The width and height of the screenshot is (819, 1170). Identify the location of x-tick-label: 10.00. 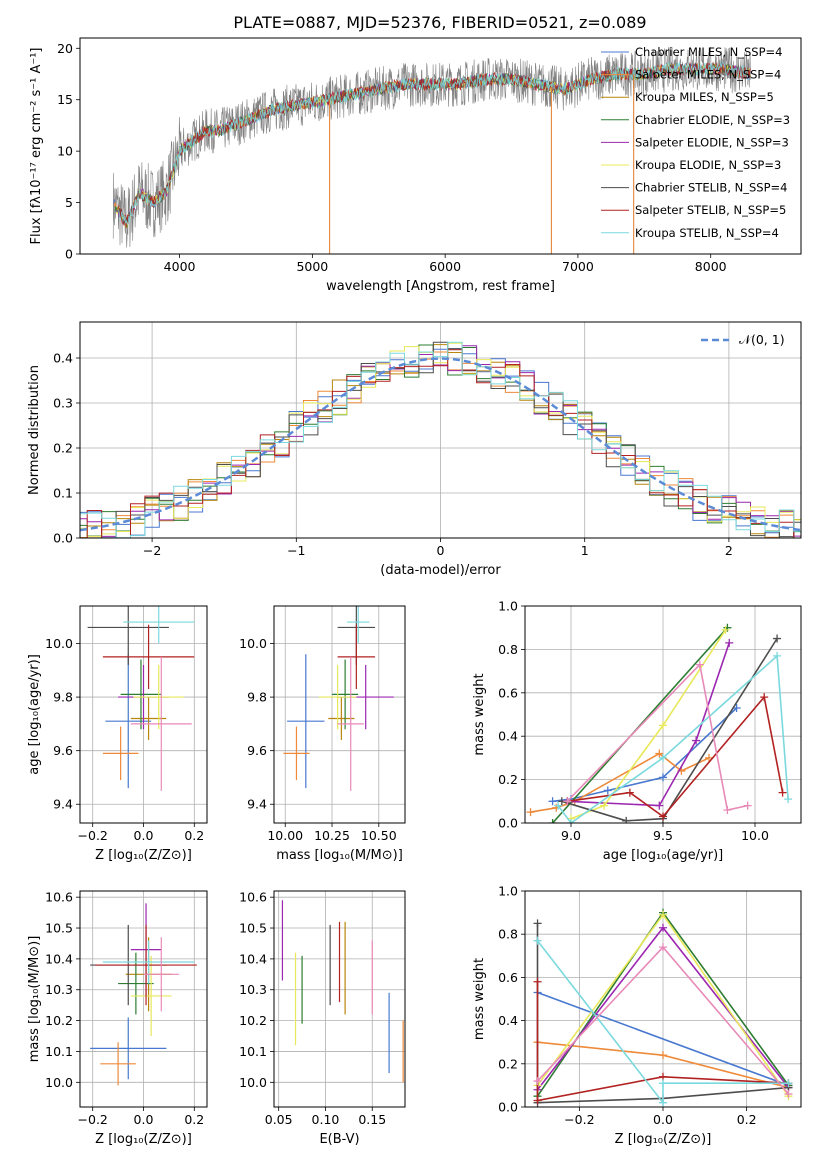
(285, 835).